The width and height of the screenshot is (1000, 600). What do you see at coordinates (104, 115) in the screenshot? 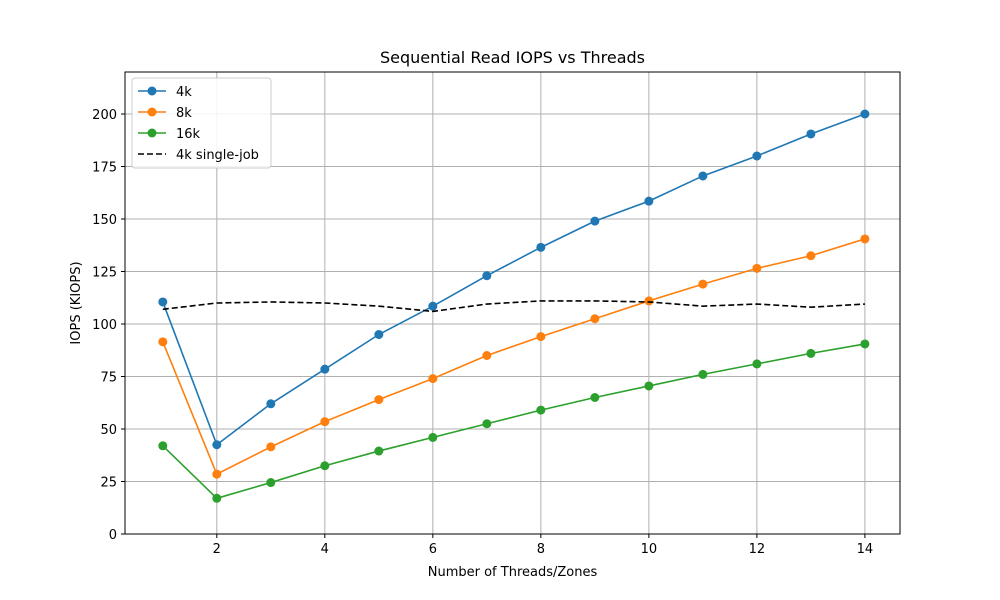
I see `y-tick-label: 200` at bounding box center [104, 115].